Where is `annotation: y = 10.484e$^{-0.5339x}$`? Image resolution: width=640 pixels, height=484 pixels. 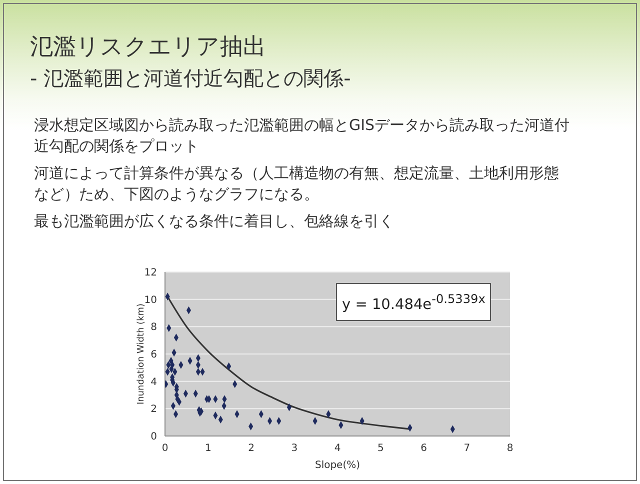 annotation: y = 10.484e$^{-0.5339x}$ is located at coordinates (414, 302).